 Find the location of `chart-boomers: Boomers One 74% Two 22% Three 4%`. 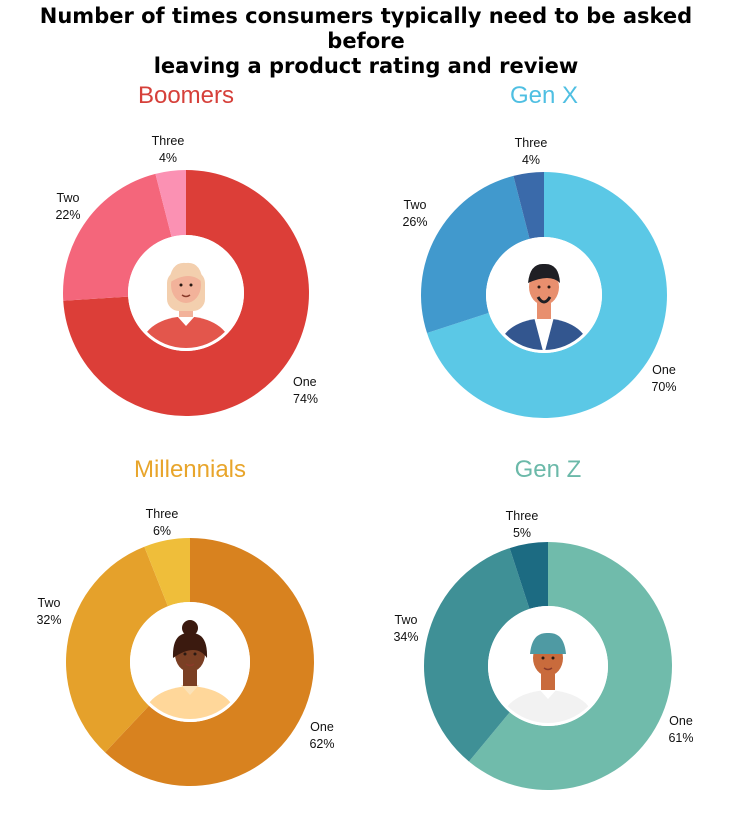

chart-boomers: Boomers One 74% Two 22% Three 4% is located at coordinates (186, 249).